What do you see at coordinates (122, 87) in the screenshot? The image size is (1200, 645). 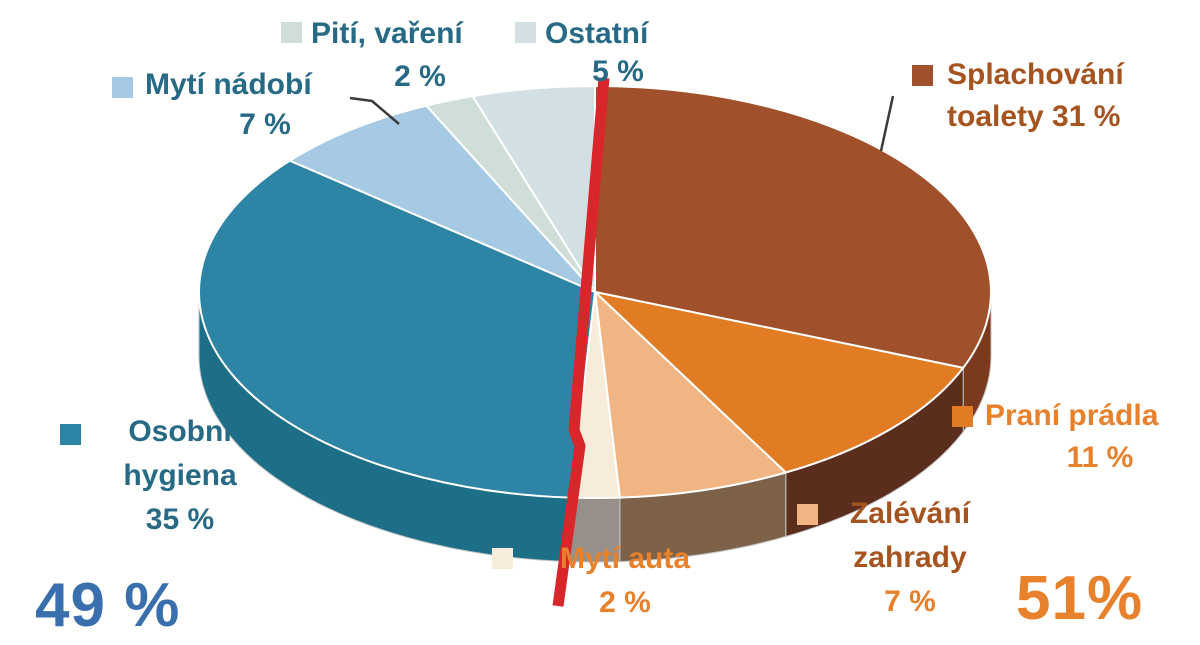 I see `legend-marker-myti-nadobi` at bounding box center [122, 87].